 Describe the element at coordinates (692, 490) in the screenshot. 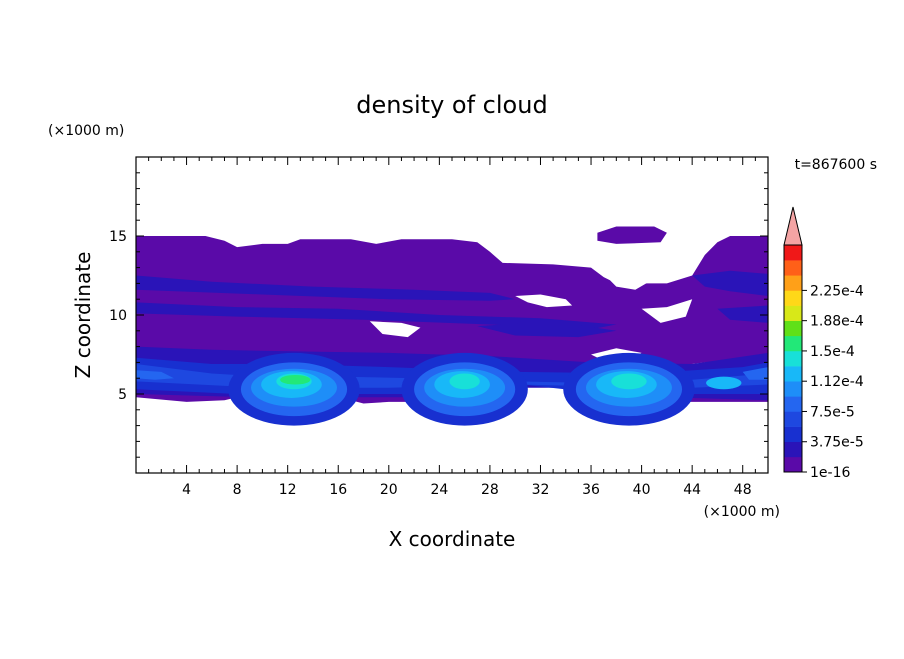

I see `x-tick-label: 44` at that location.